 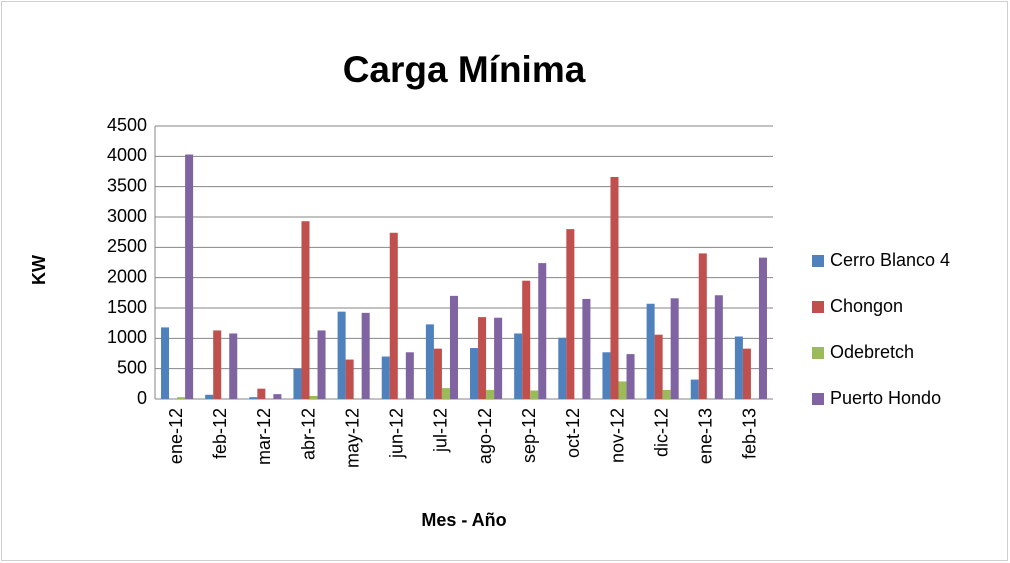 I want to click on x-tick-label: ago-12, so click(x=485, y=436).